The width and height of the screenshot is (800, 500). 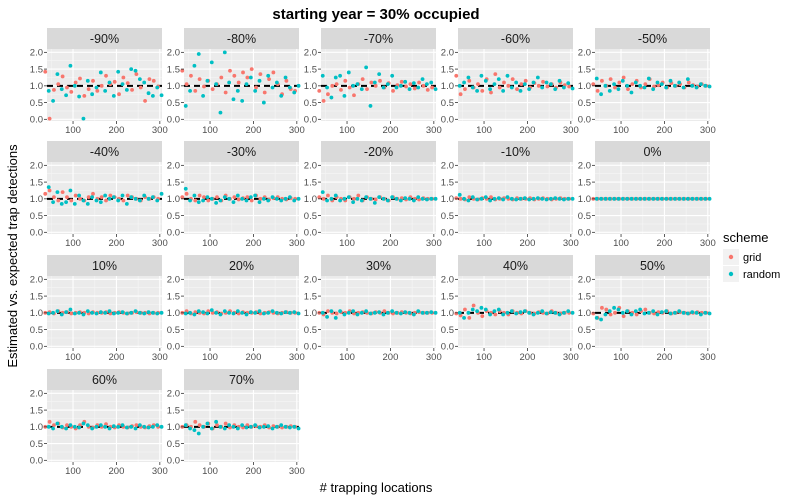 What do you see at coordinates (236, 195) in the screenshot?
I see `panel-minus-30pct: -30% 0.0 0.5 1.0 1.5 2.0 100 200 300` at bounding box center [236, 195].